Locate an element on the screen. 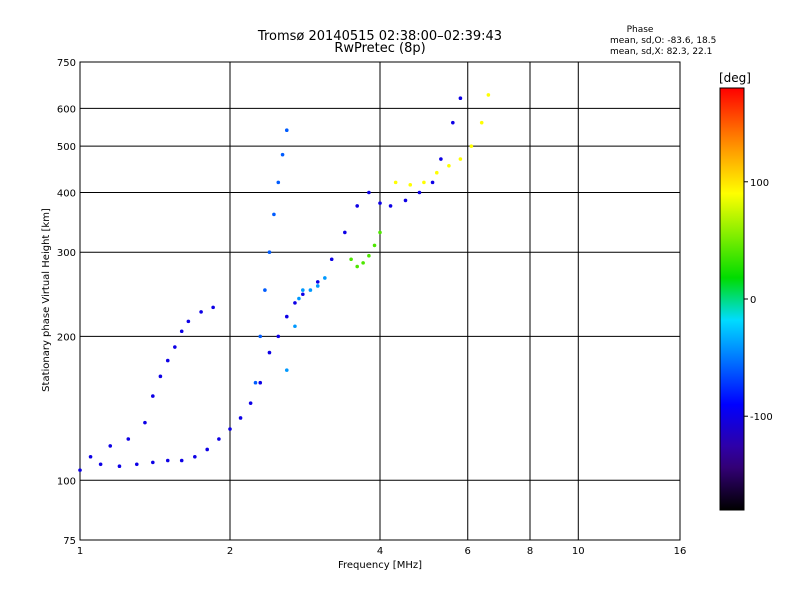 The image size is (800, 600). x-tick-label: 1 is located at coordinates (80, 551).